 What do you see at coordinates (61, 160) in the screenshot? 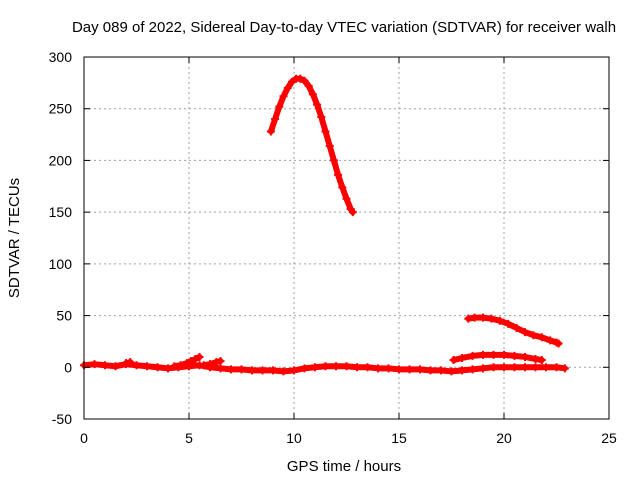
I see `y-tick-label: 200` at bounding box center [61, 160].